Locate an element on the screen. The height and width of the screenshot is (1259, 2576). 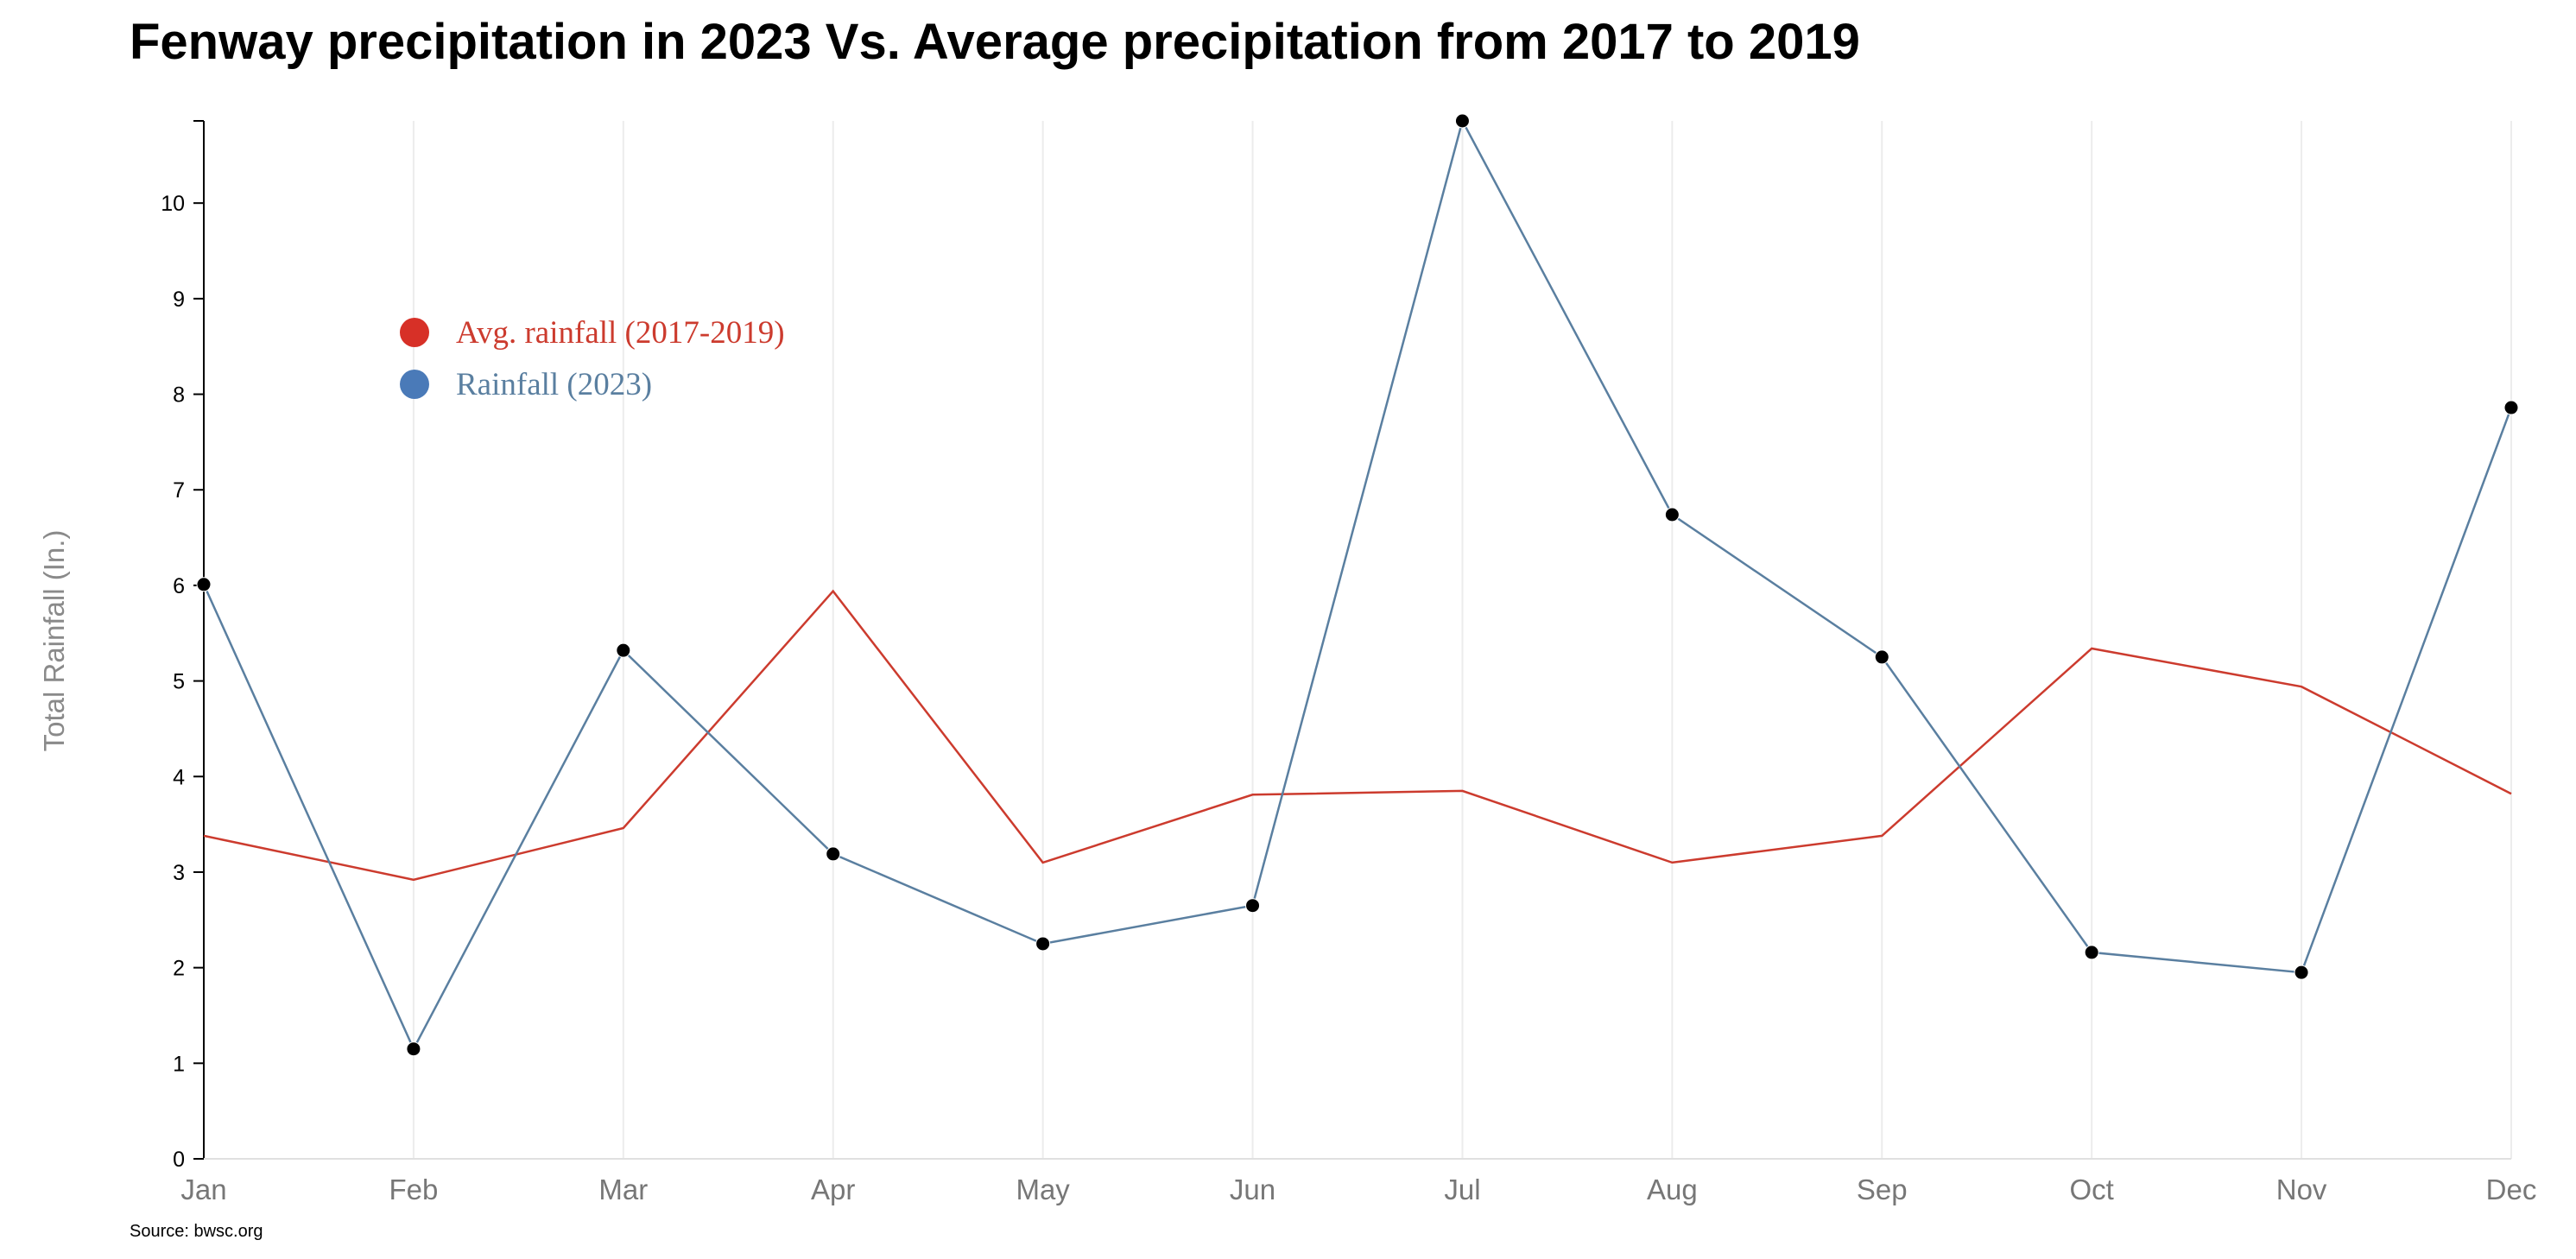
legend-label-0: Avg. rainfall (2017-2019) is located at coordinates (620, 333).